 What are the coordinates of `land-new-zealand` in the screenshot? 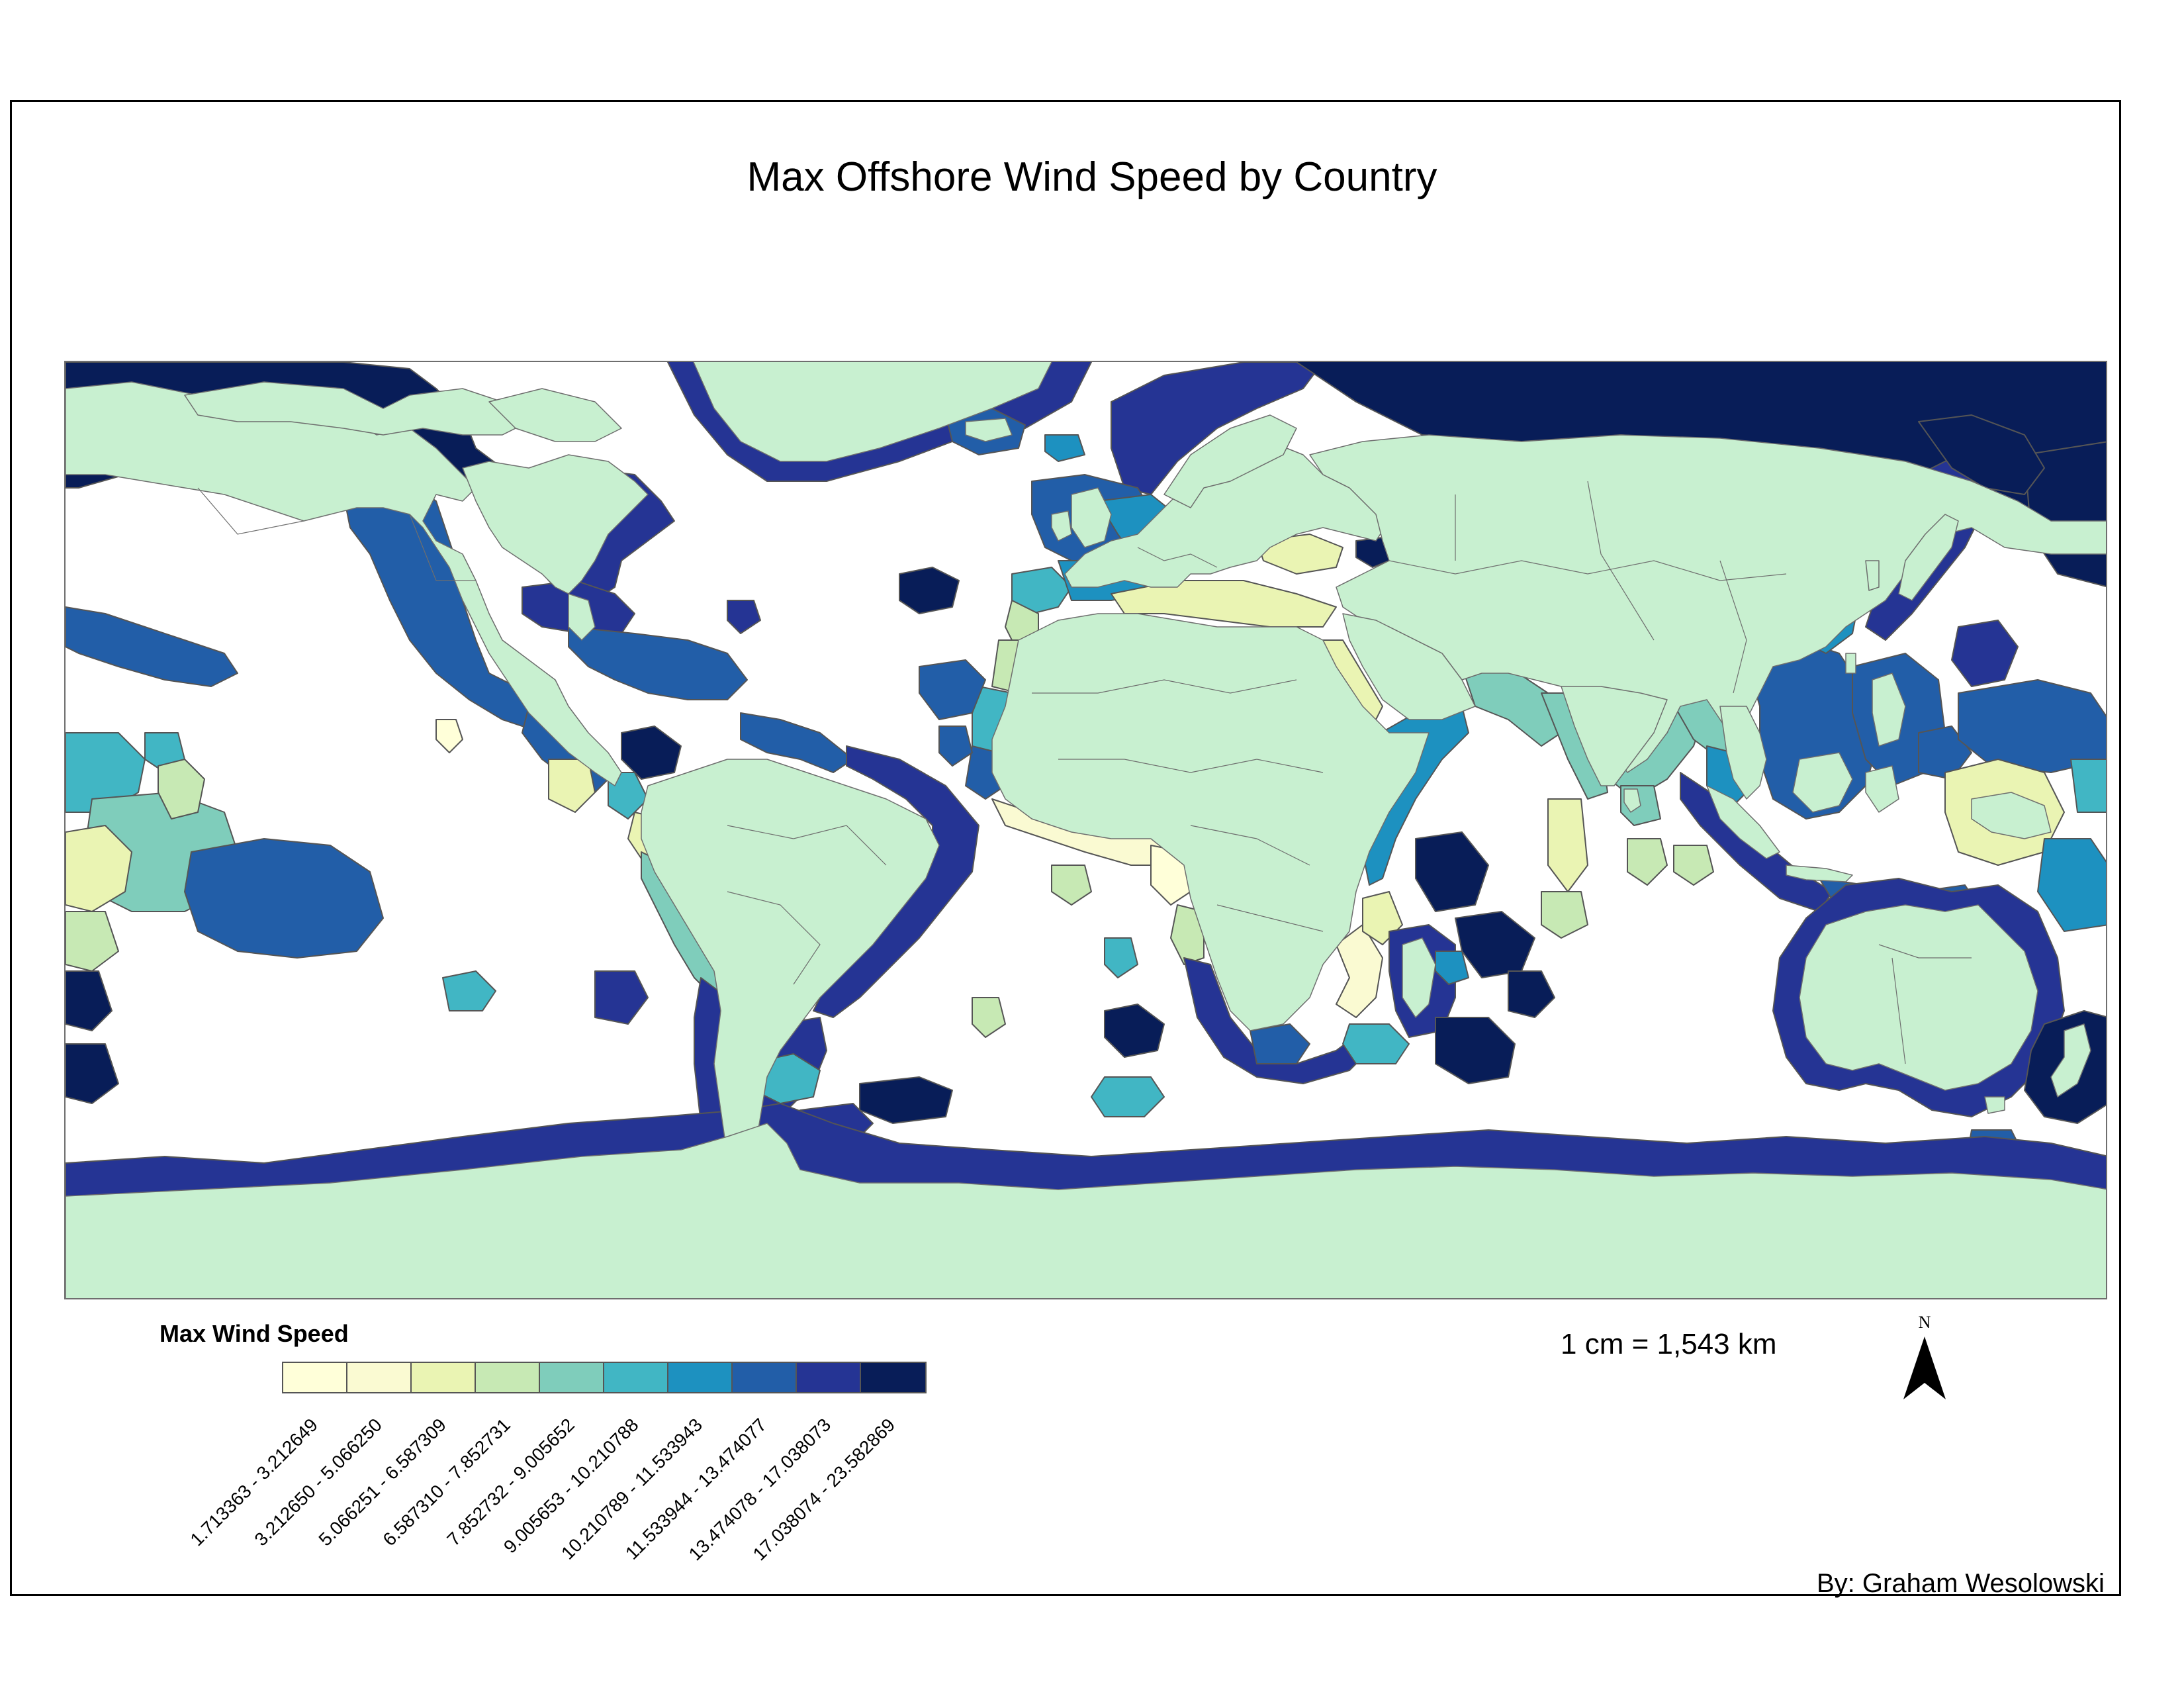 It's located at (2070, 1060).